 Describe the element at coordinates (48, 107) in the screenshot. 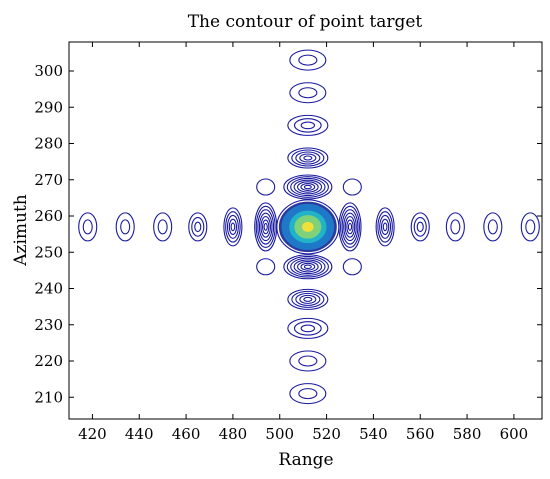

I see `y-tick-label: 290` at that location.